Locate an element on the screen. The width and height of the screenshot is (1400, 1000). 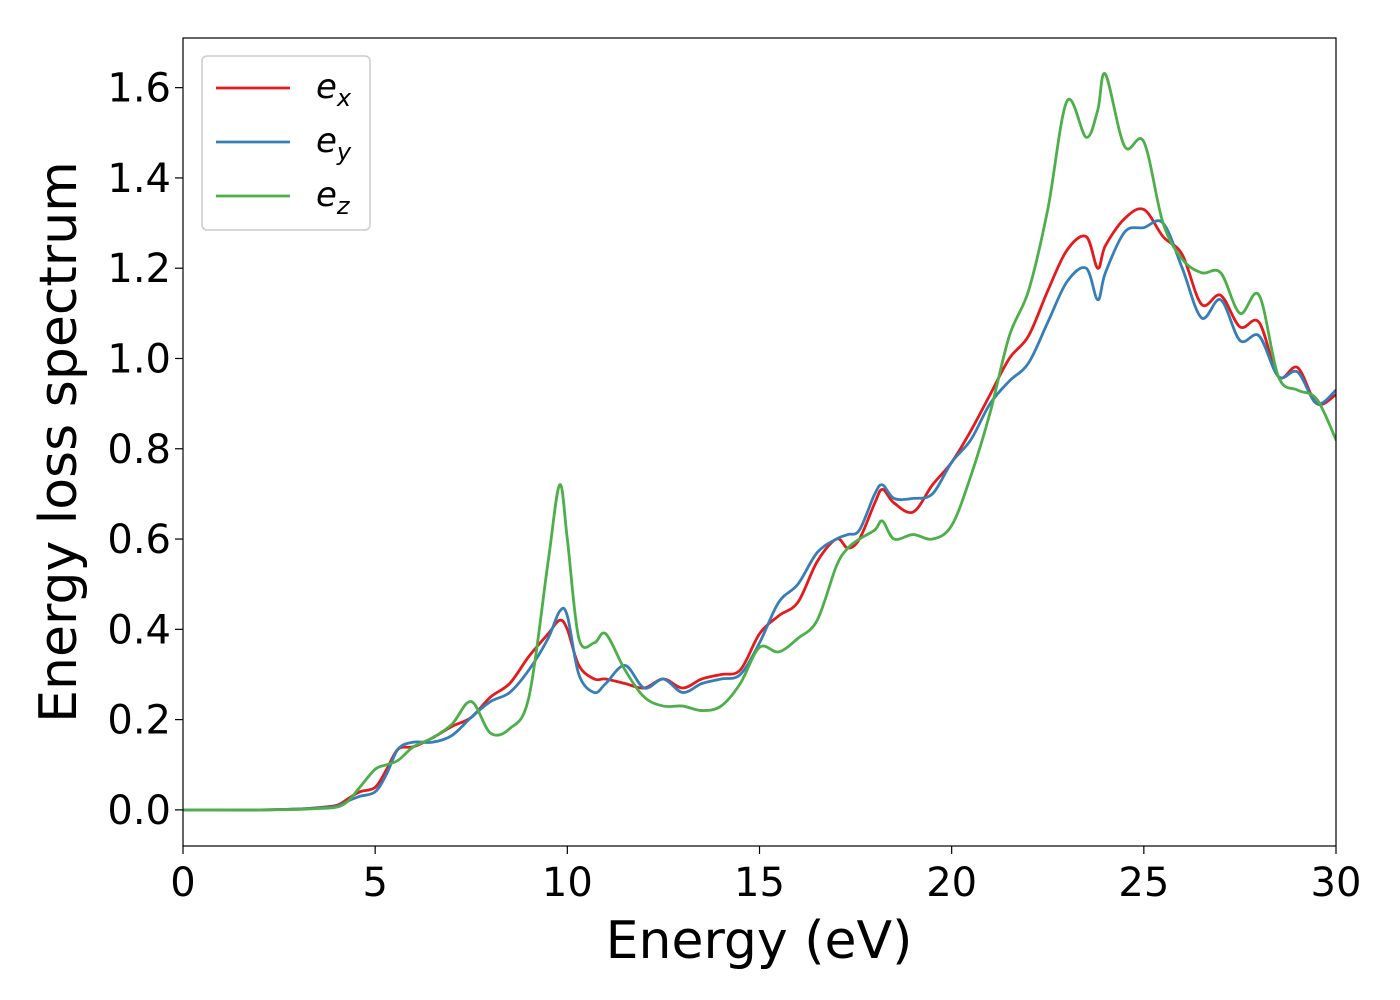
x-tick-label: 15 is located at coordinates (759, 883).